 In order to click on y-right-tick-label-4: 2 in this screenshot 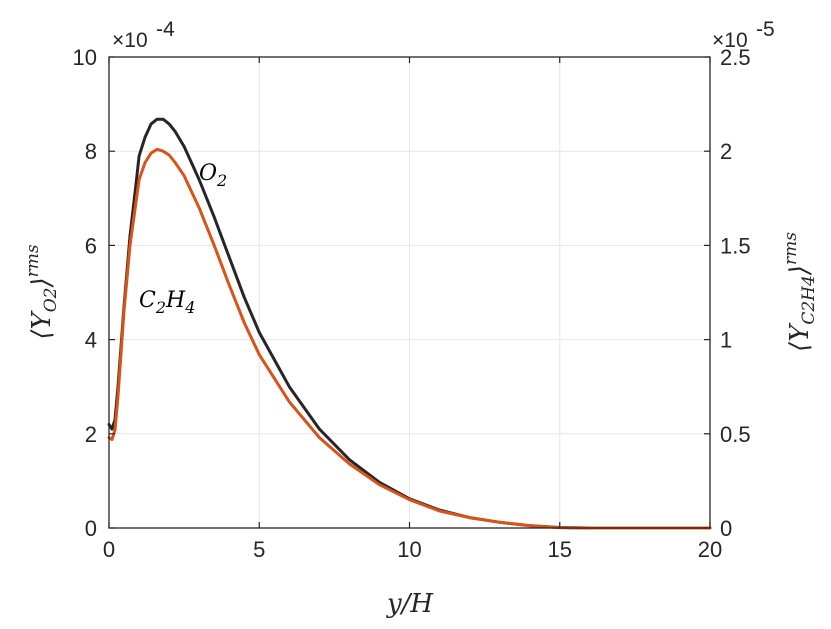, I will do `click(726, 151)`.